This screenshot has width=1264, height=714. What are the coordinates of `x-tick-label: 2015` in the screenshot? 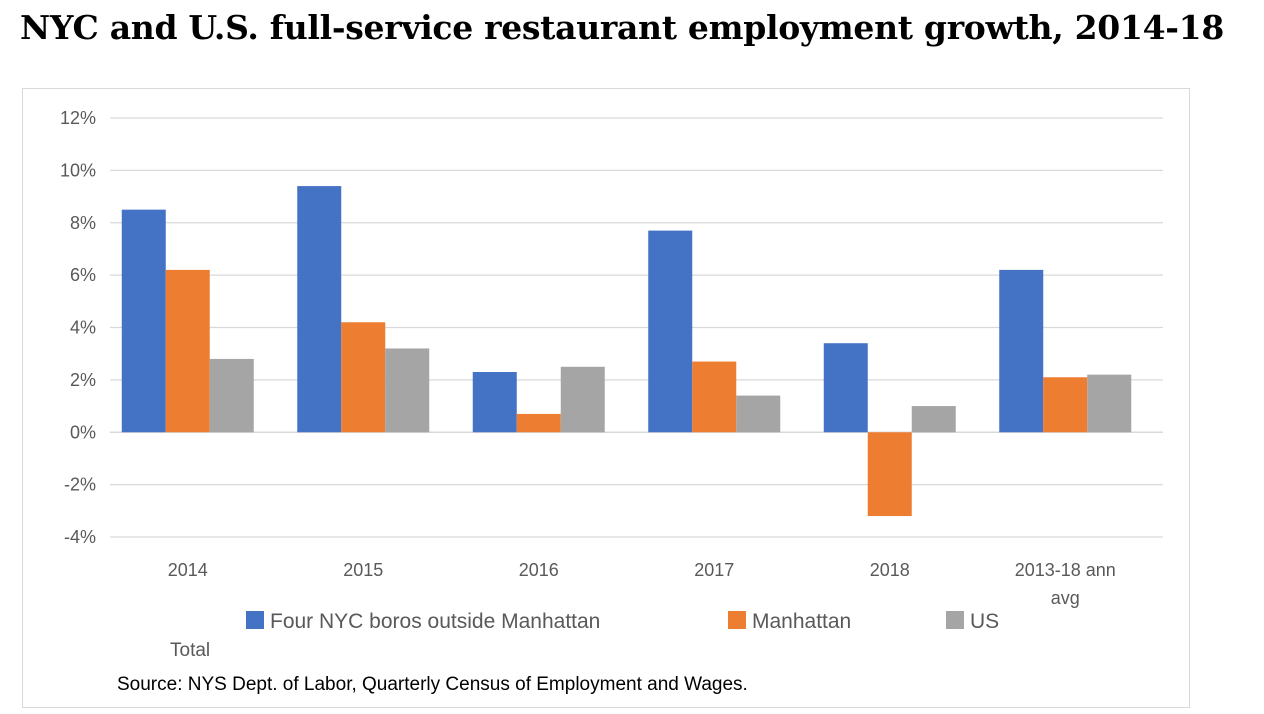 It's located at (363, 570).